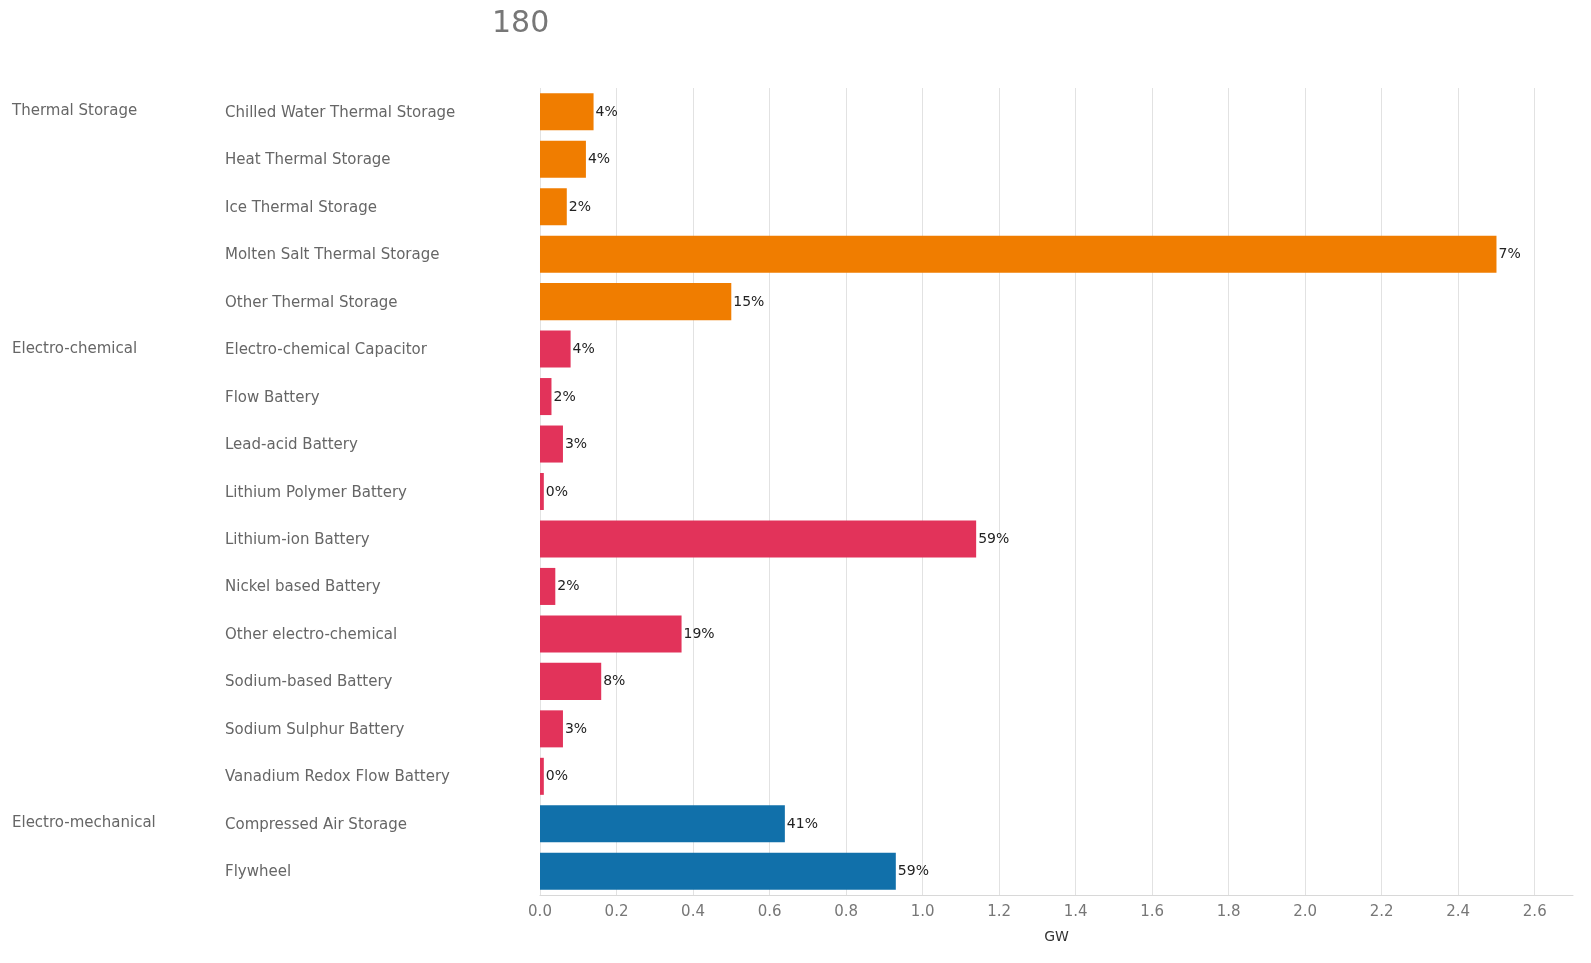 This screenshot has height=963, width=1591. Describe the element at coordinates (749, 300) in the screenshot. I see `annotation: 15%` at that location.